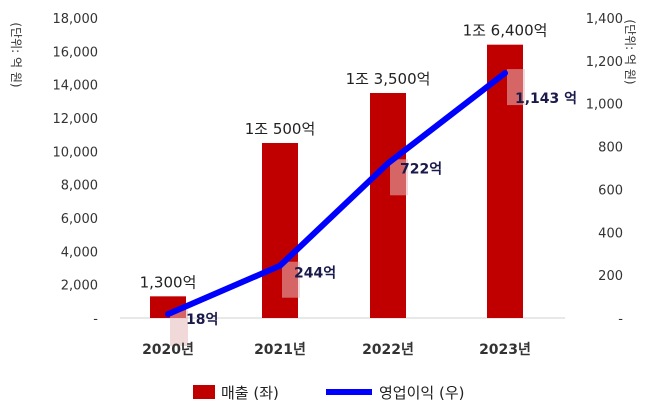 Image resolution: width=658 pixels, height=413 pixels. What do you see at coordinates (336, 350) in the screenshot?
I see `x-axis-labels: 2020년 2021년 2022년 2023년` at bounding box center [336, 350].